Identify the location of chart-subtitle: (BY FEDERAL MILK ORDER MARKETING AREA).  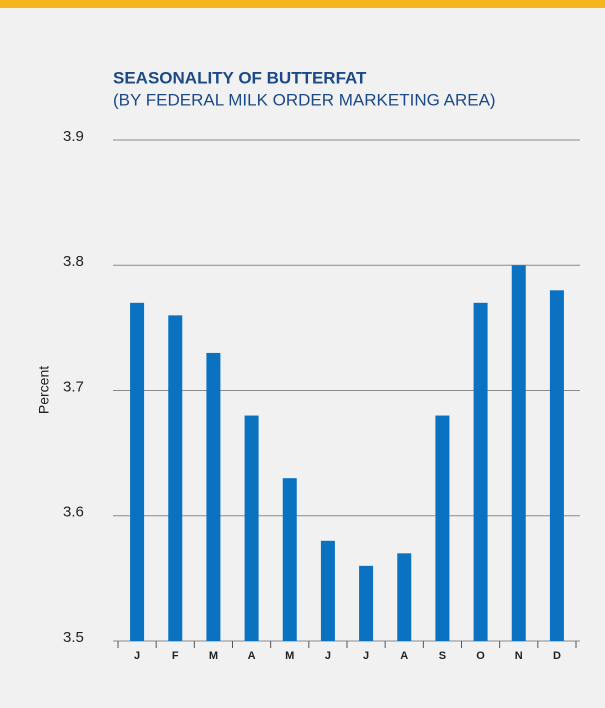
(304, 99).